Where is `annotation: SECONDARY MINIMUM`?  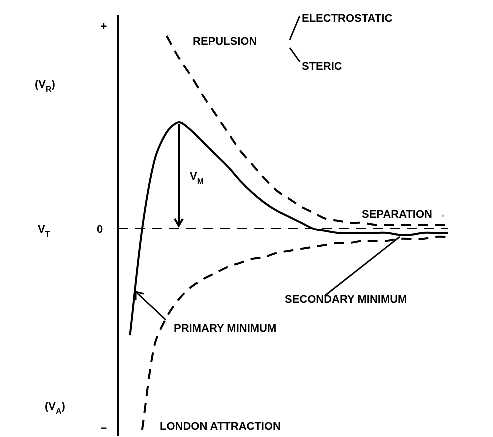
annotation: SECONDARY MINIMUM is located at coordinates (346, 300).